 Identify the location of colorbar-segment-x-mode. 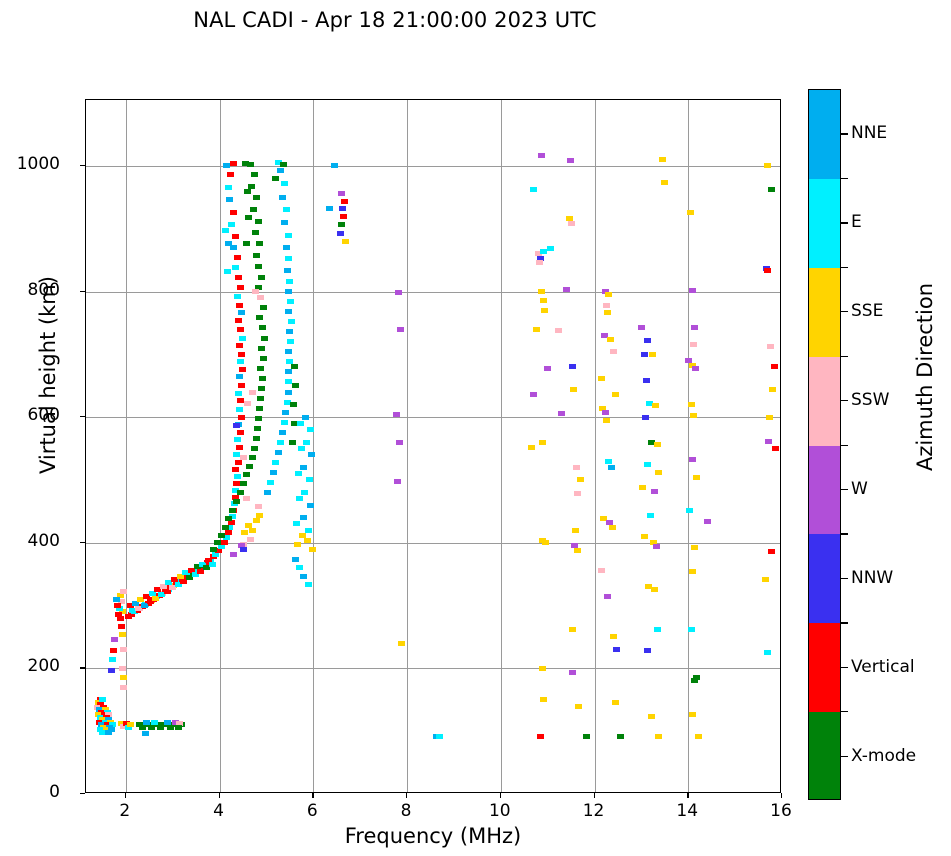
(824, 755).